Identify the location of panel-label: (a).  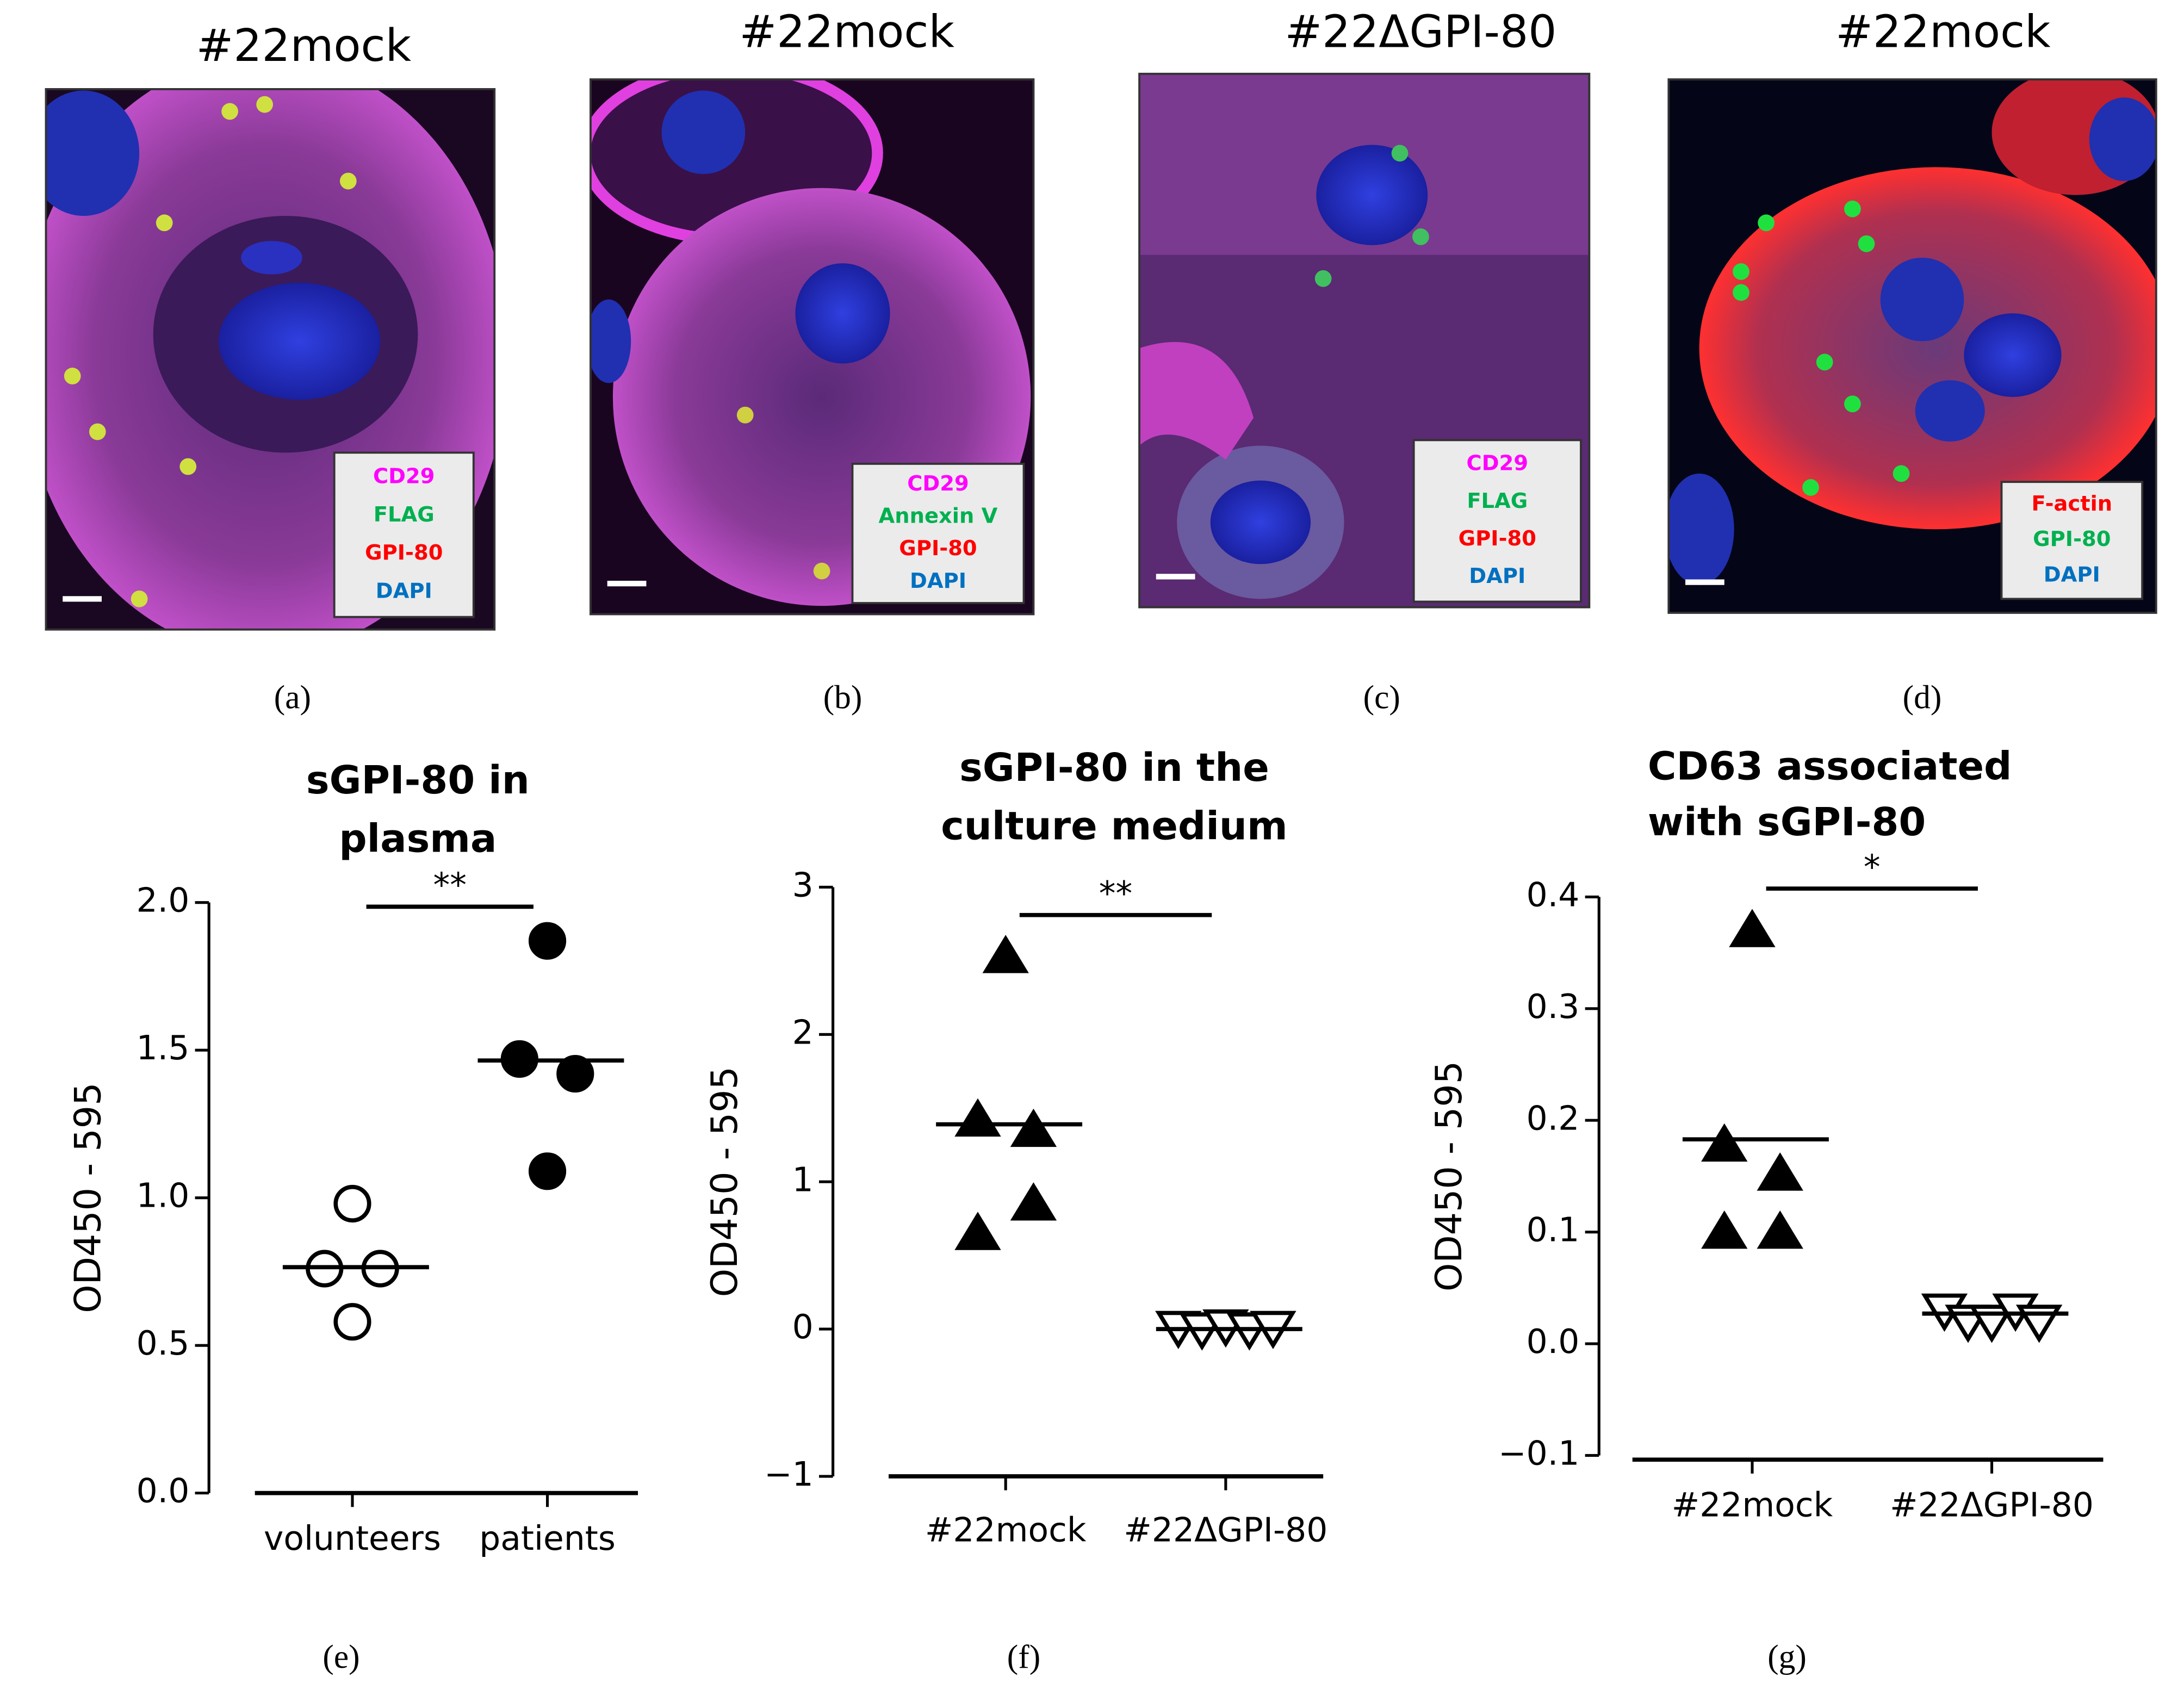
(292, 697).